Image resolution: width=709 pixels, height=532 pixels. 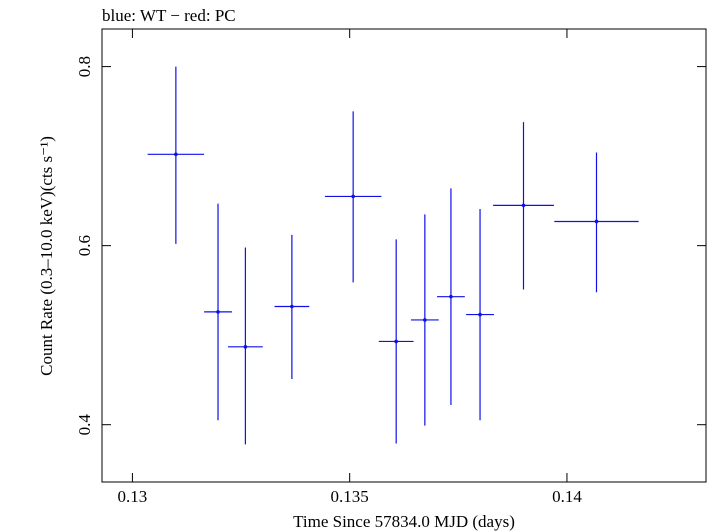 What do you see at coordinates (84, 425) in the screenshot?
I see `y-tick-label: 0.4` at bounding box center [84, 425].